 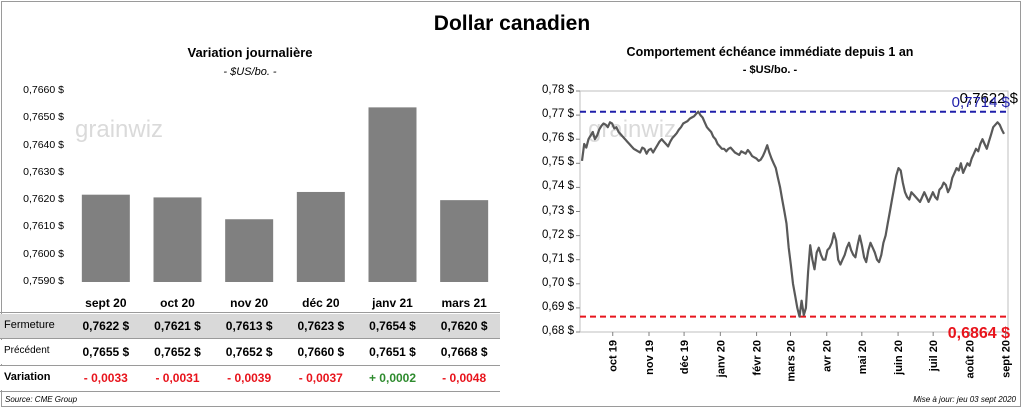 I want to click on y-tick-label: 0,7650 $, so click(x=43, y=117).